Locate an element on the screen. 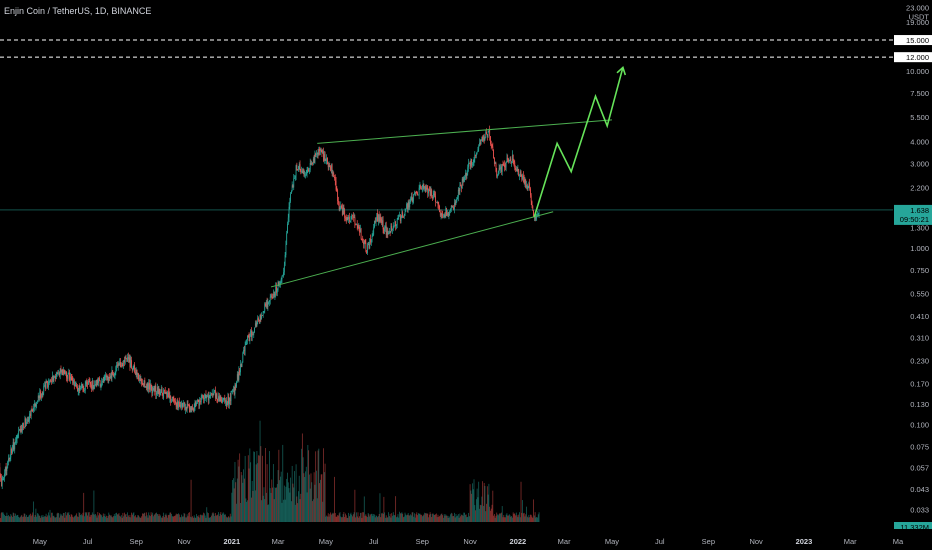 The width and height of the screenshot is (932, 550). price-tick-label: 0.100 is located at coordinates (919, 424).